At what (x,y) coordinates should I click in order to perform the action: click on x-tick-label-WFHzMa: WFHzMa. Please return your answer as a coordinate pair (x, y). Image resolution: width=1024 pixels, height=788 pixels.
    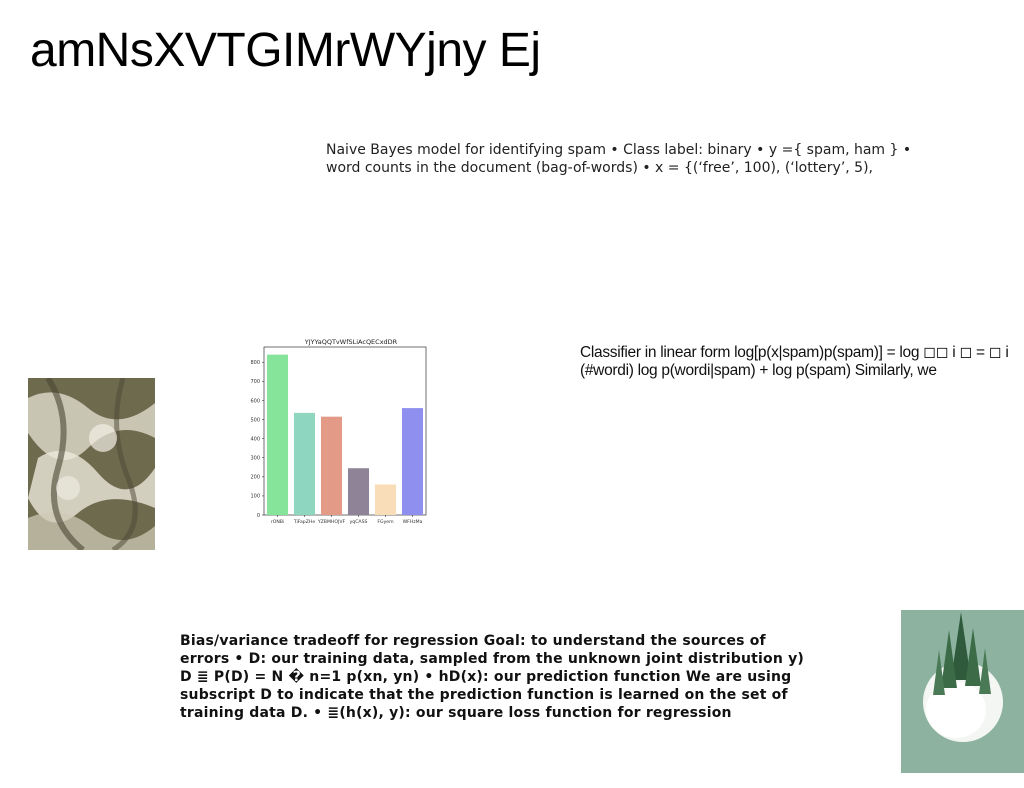
    Looking at the image, I should click on (413, 522).